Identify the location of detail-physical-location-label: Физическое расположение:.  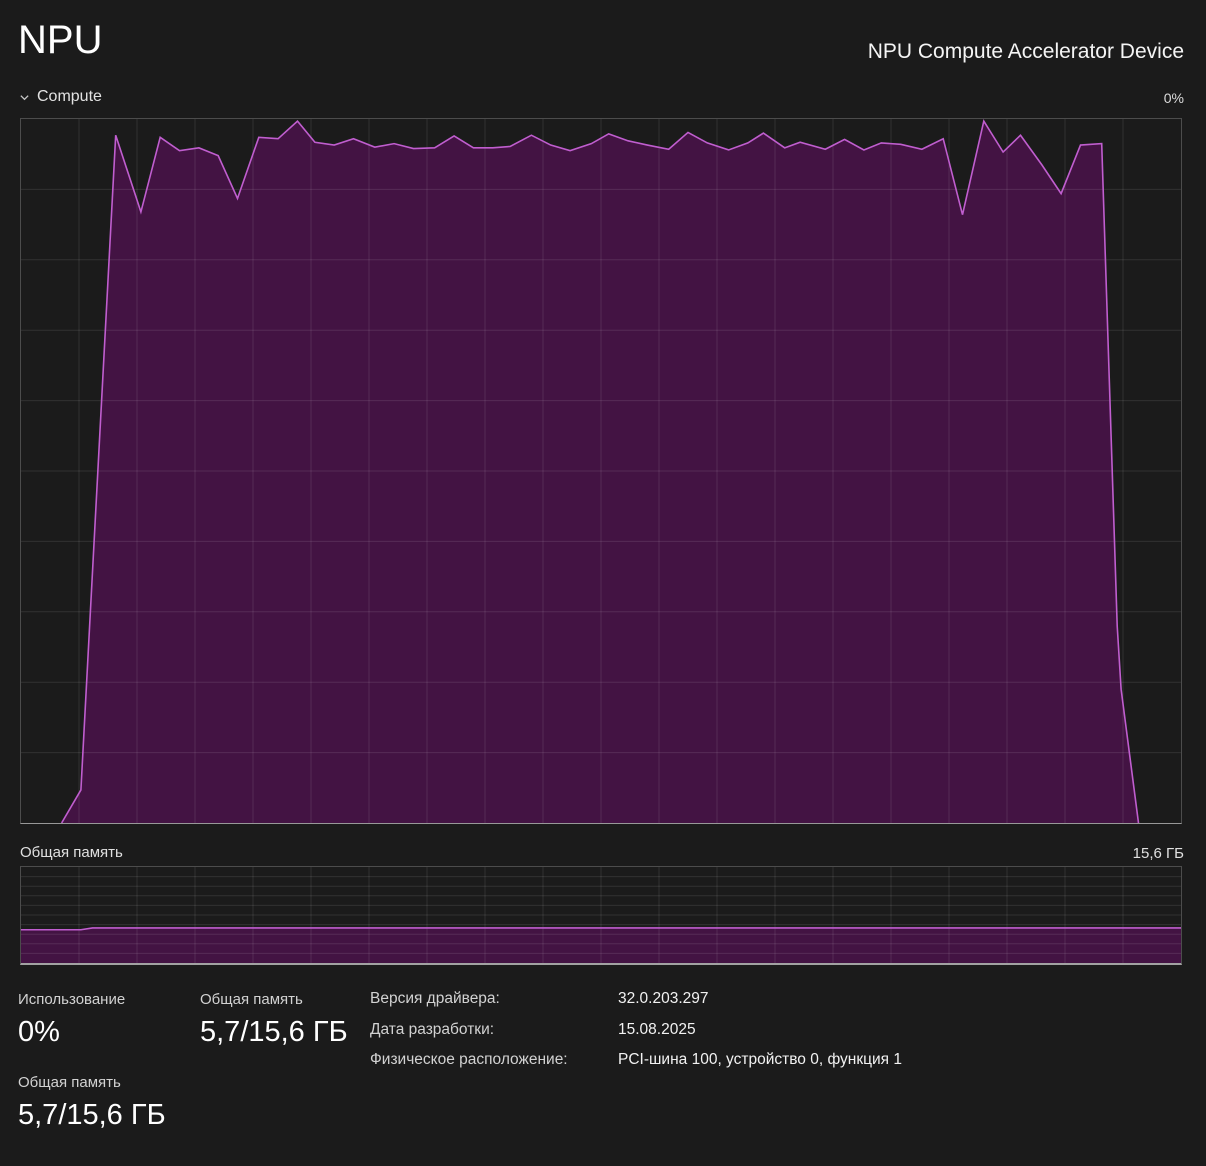
(469, 1059).